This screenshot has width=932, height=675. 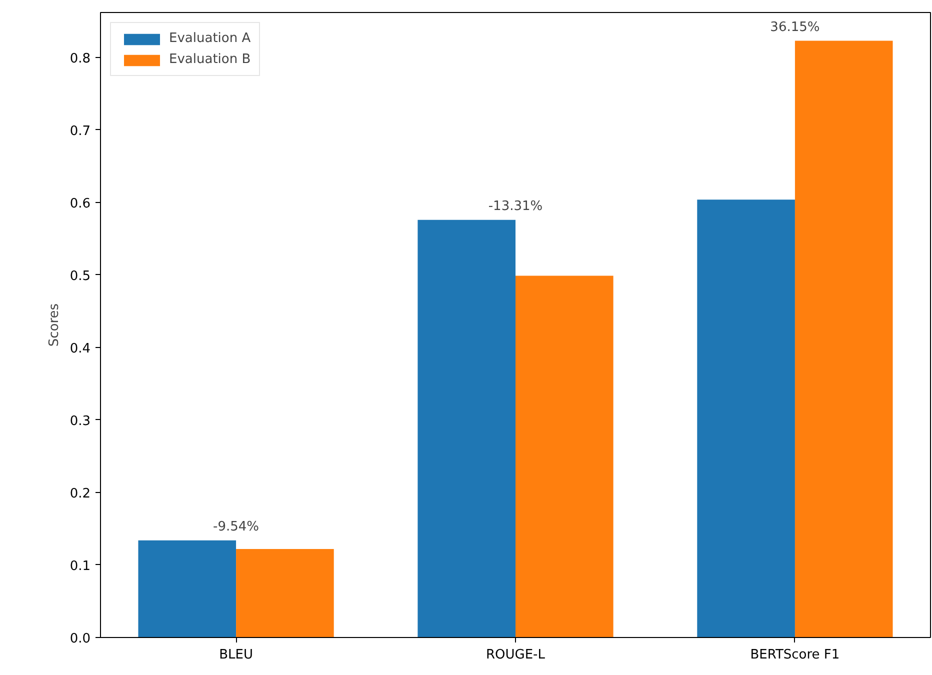 I want to click on y-tick-label: 0.5, so click(x=80, y=276).